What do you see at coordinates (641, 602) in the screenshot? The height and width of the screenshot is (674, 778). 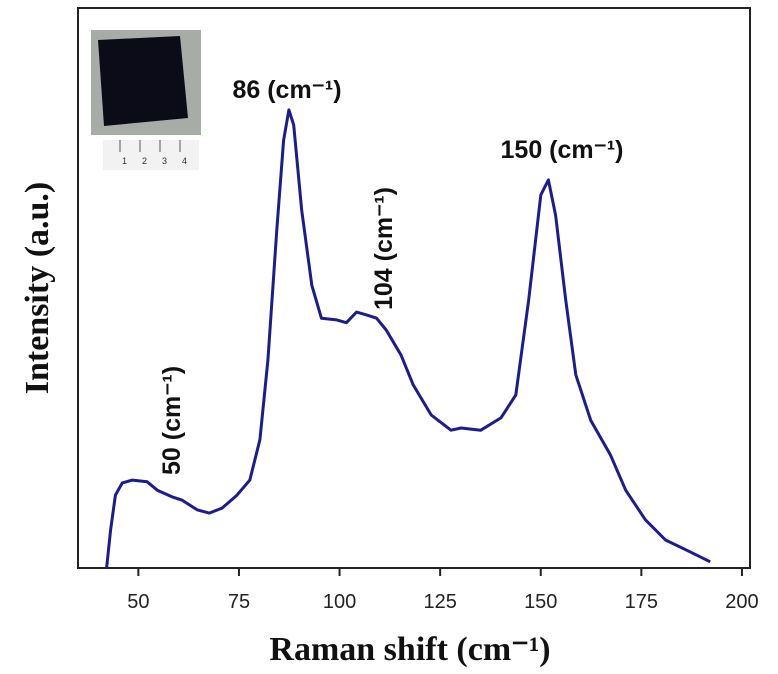 I see `x-tick-label: 175` at bounding box center [641, 602].